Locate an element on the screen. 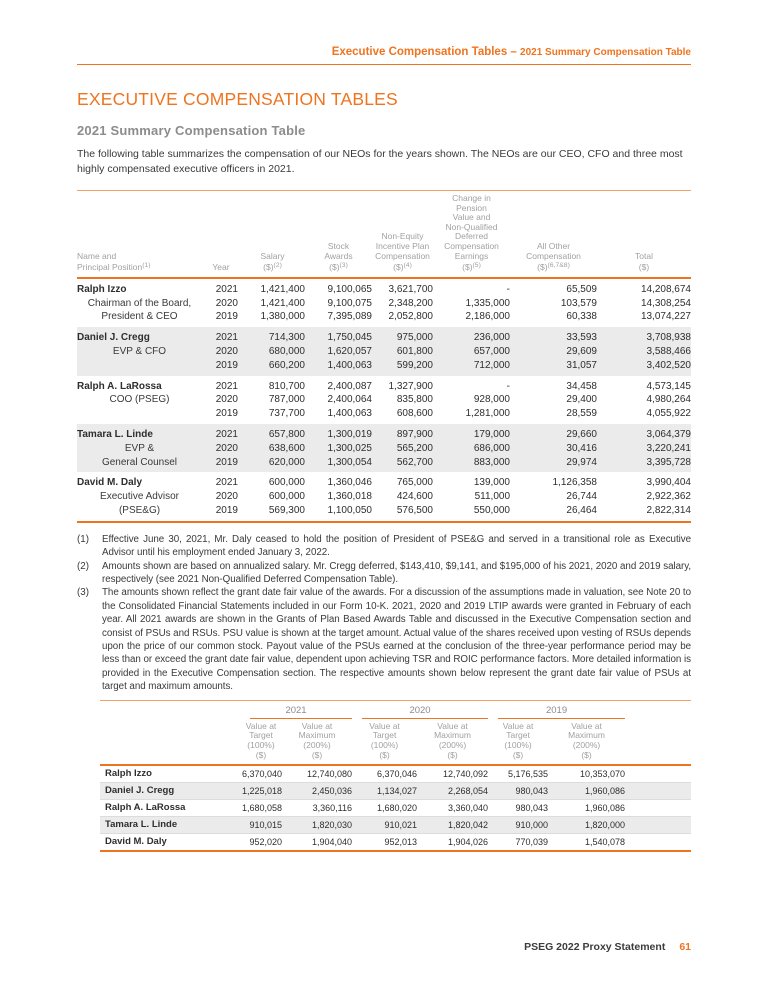  neo-name: Tamara L. Linde is located at coordinates (139, 432).